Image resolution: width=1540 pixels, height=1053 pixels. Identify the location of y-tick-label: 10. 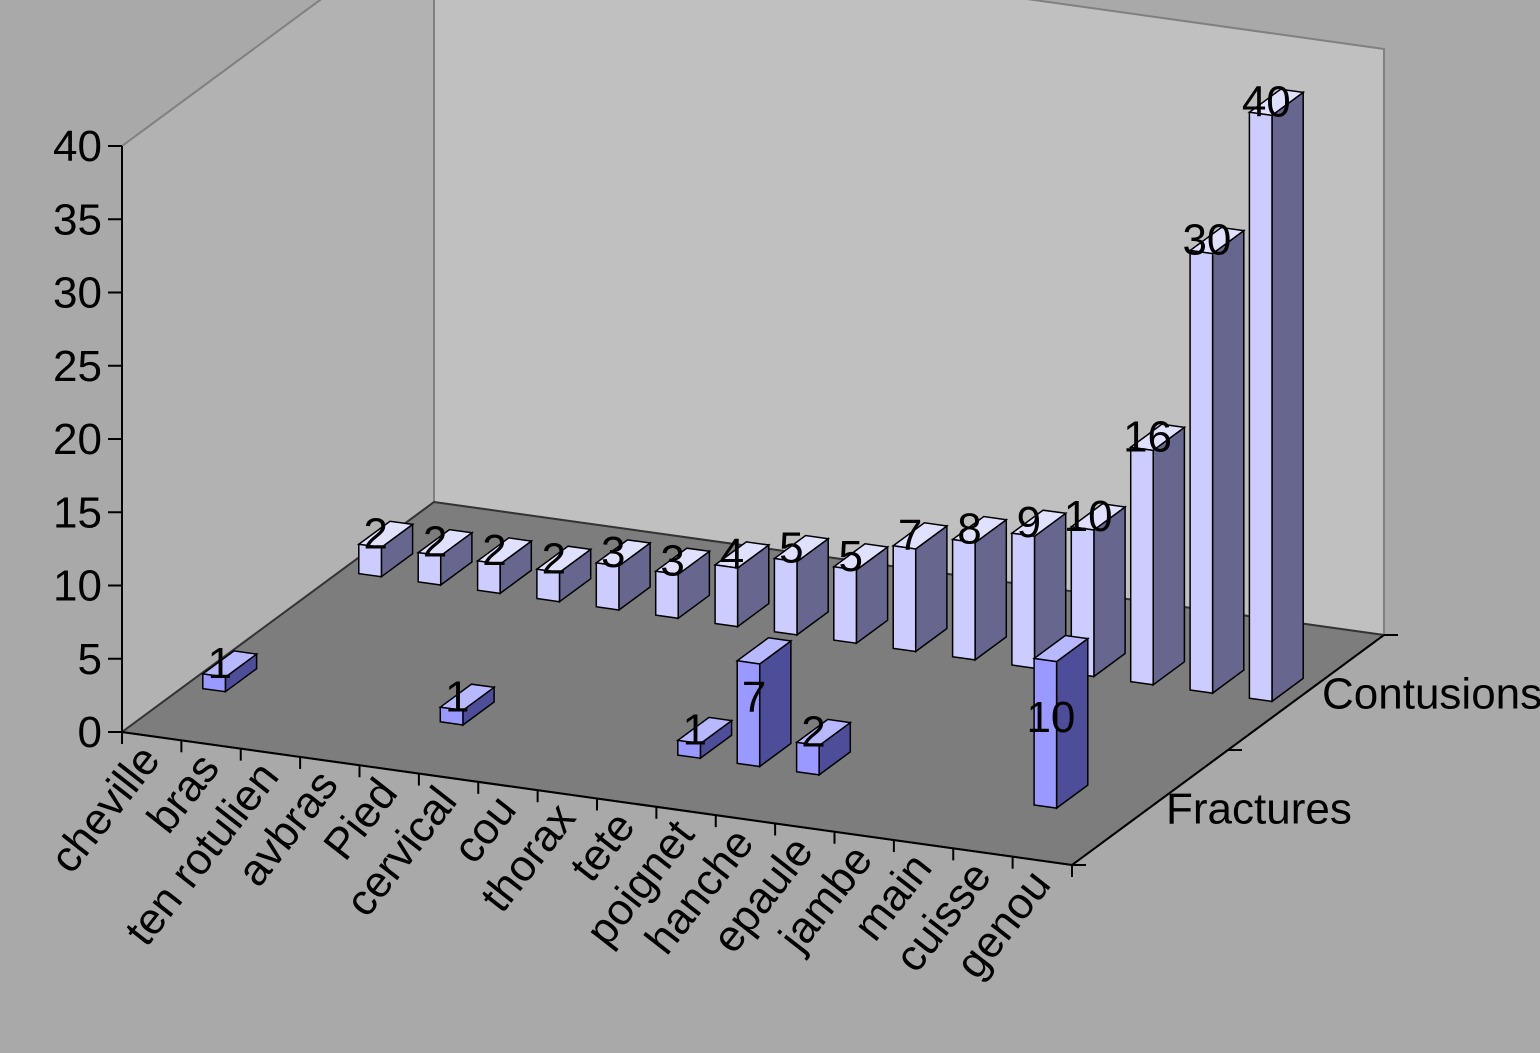
(77, 586).